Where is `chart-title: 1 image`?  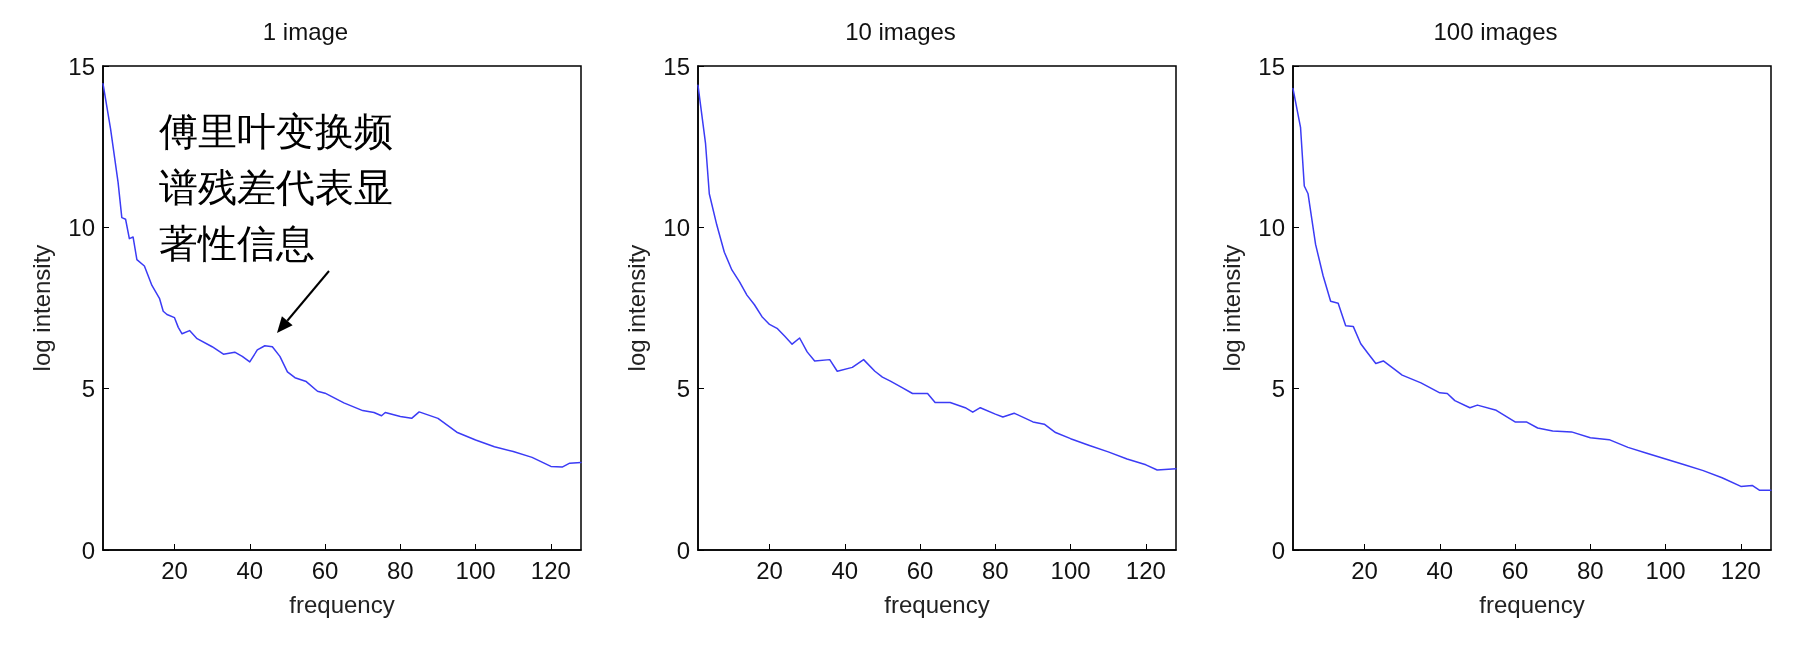 chart-title: 1 image is located at coordinates (305, 31).